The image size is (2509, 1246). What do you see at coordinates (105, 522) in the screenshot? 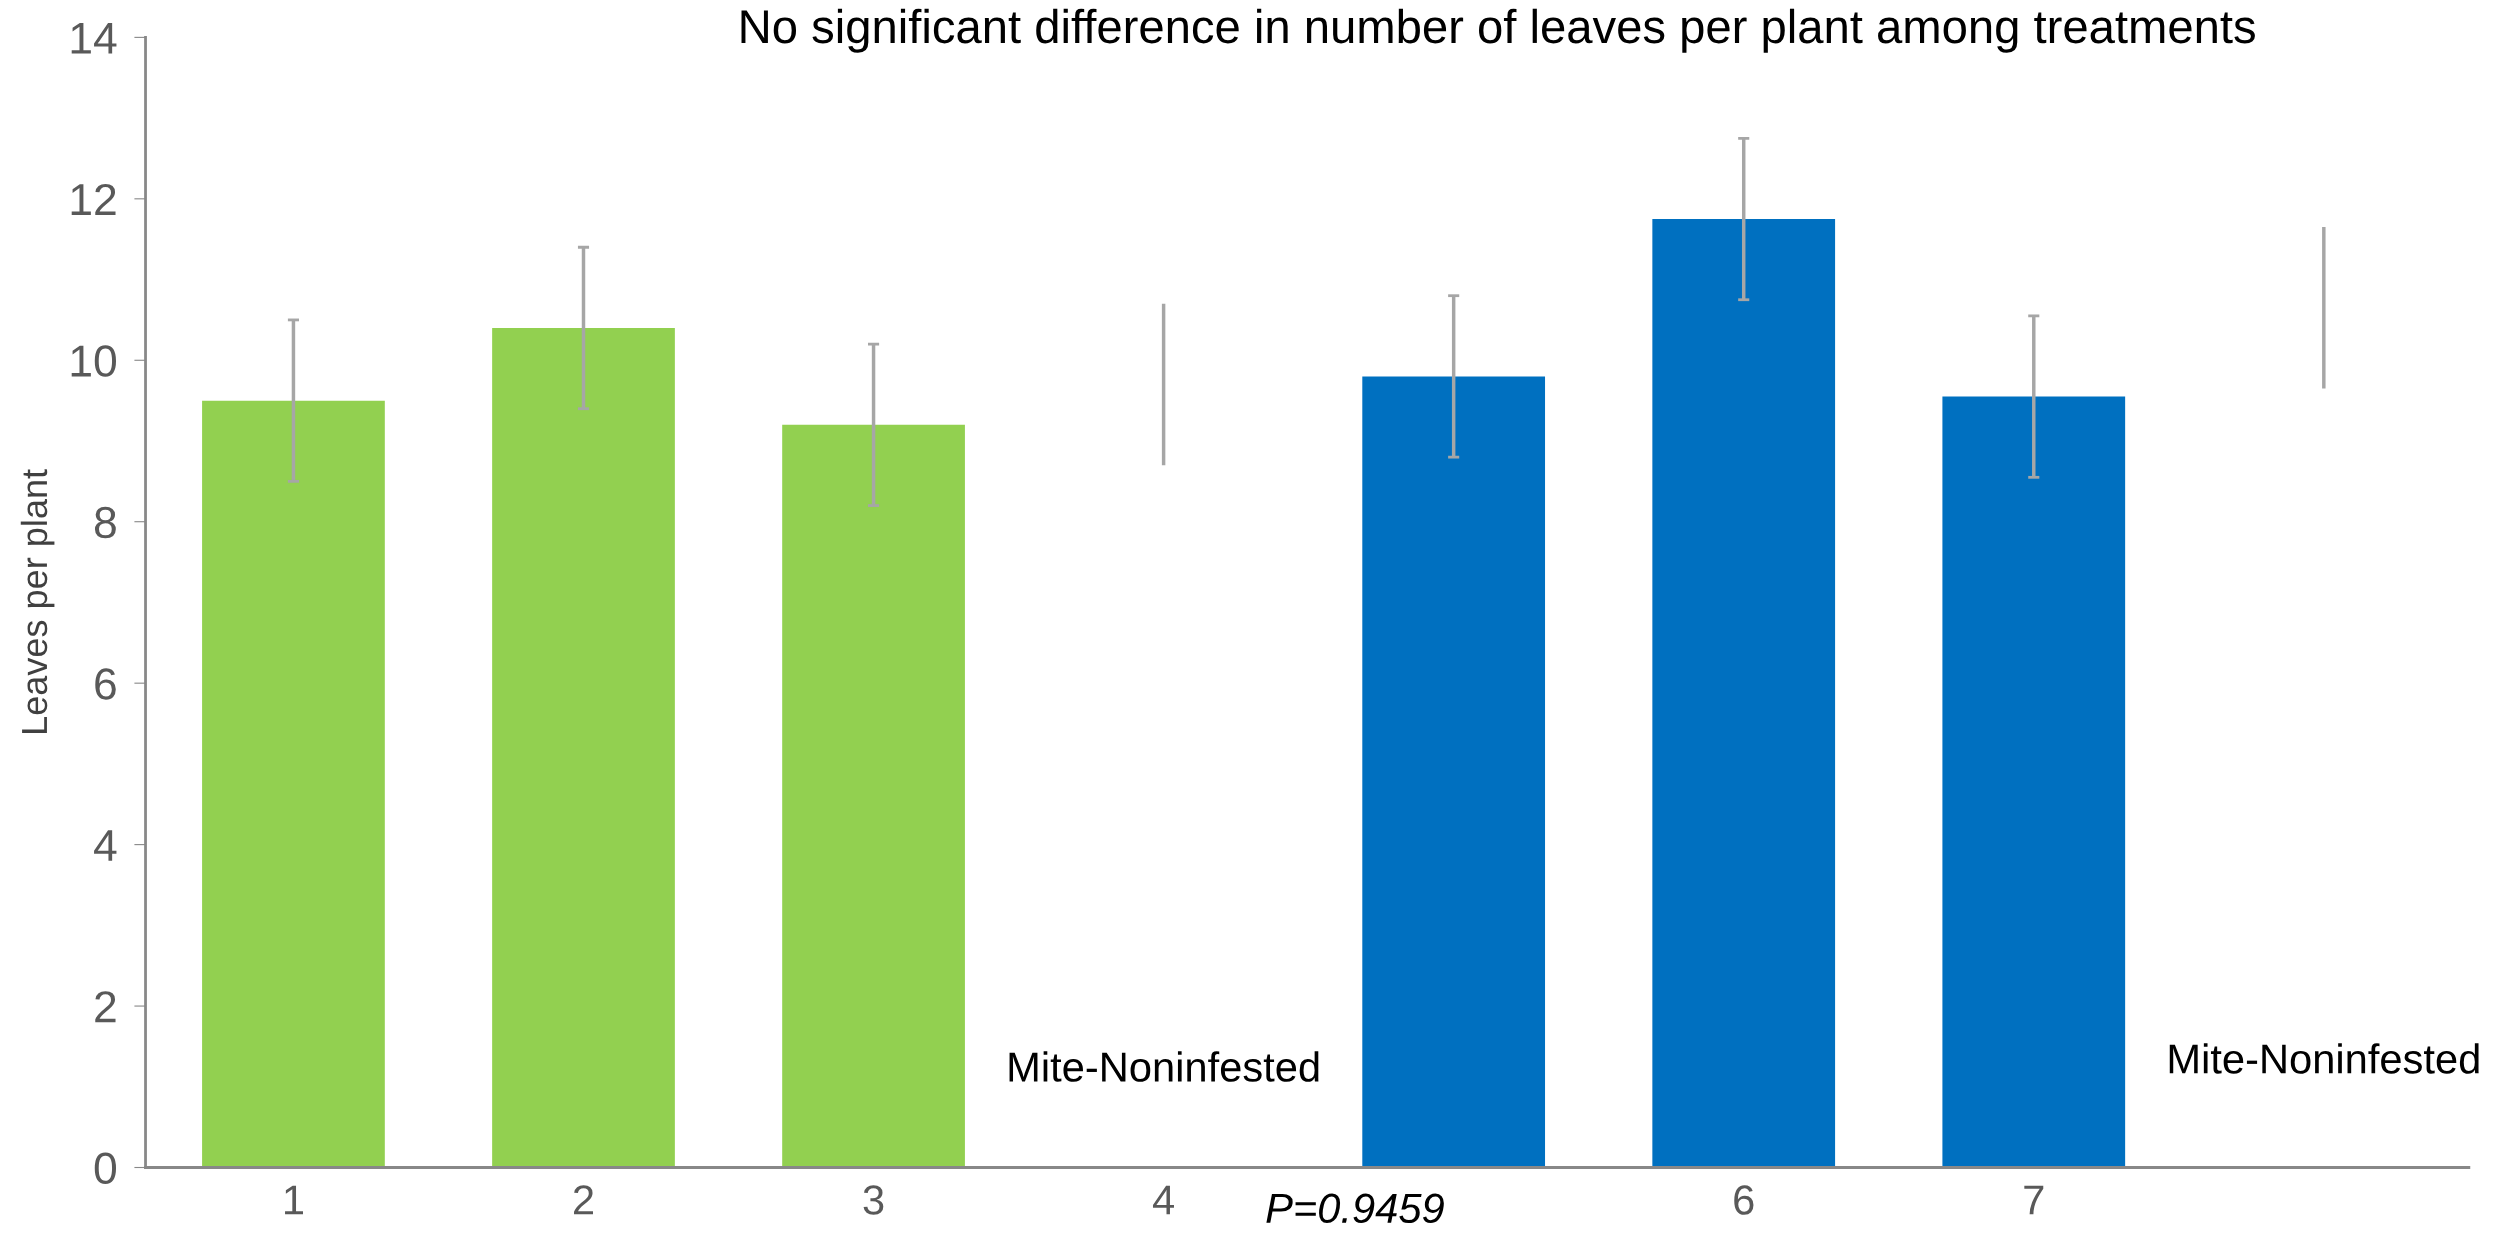
I see `y-tick-label: 8` at bounding box center [105, 522].